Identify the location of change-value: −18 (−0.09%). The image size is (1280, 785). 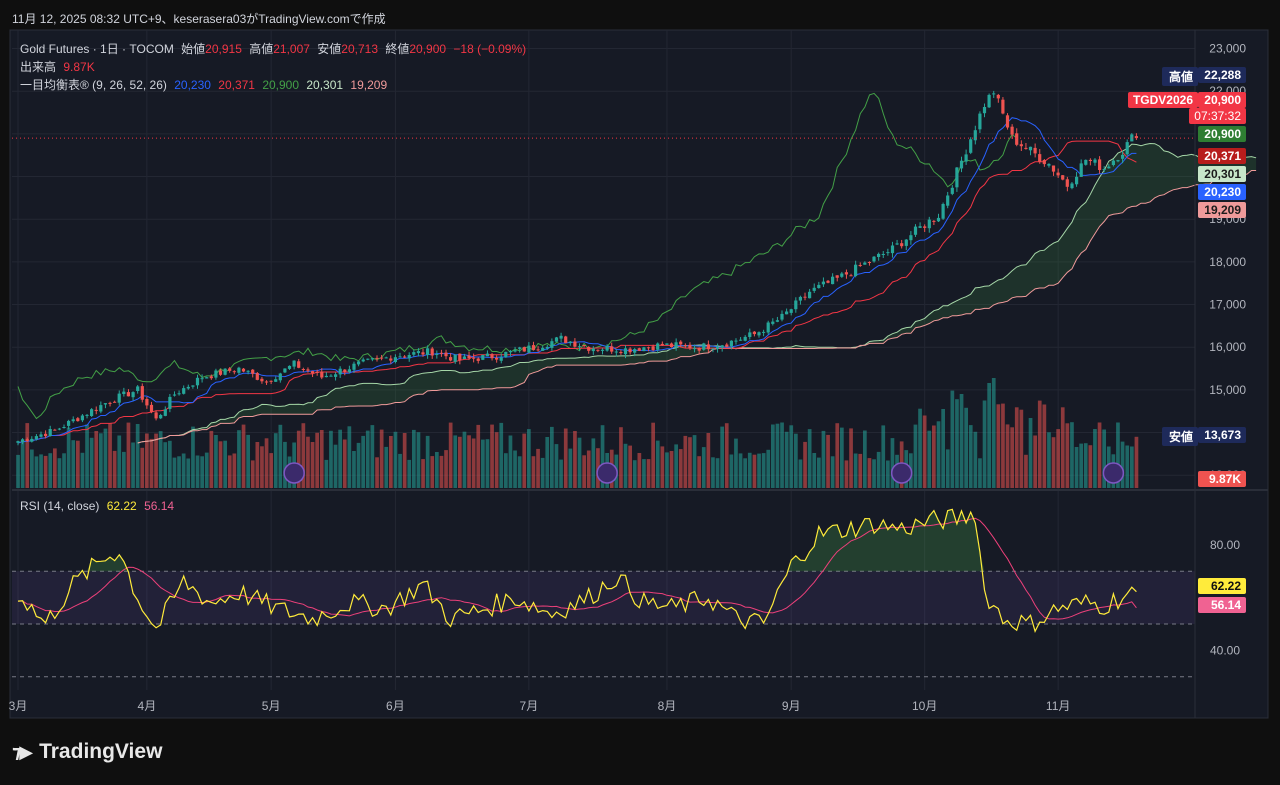
(490, 49).